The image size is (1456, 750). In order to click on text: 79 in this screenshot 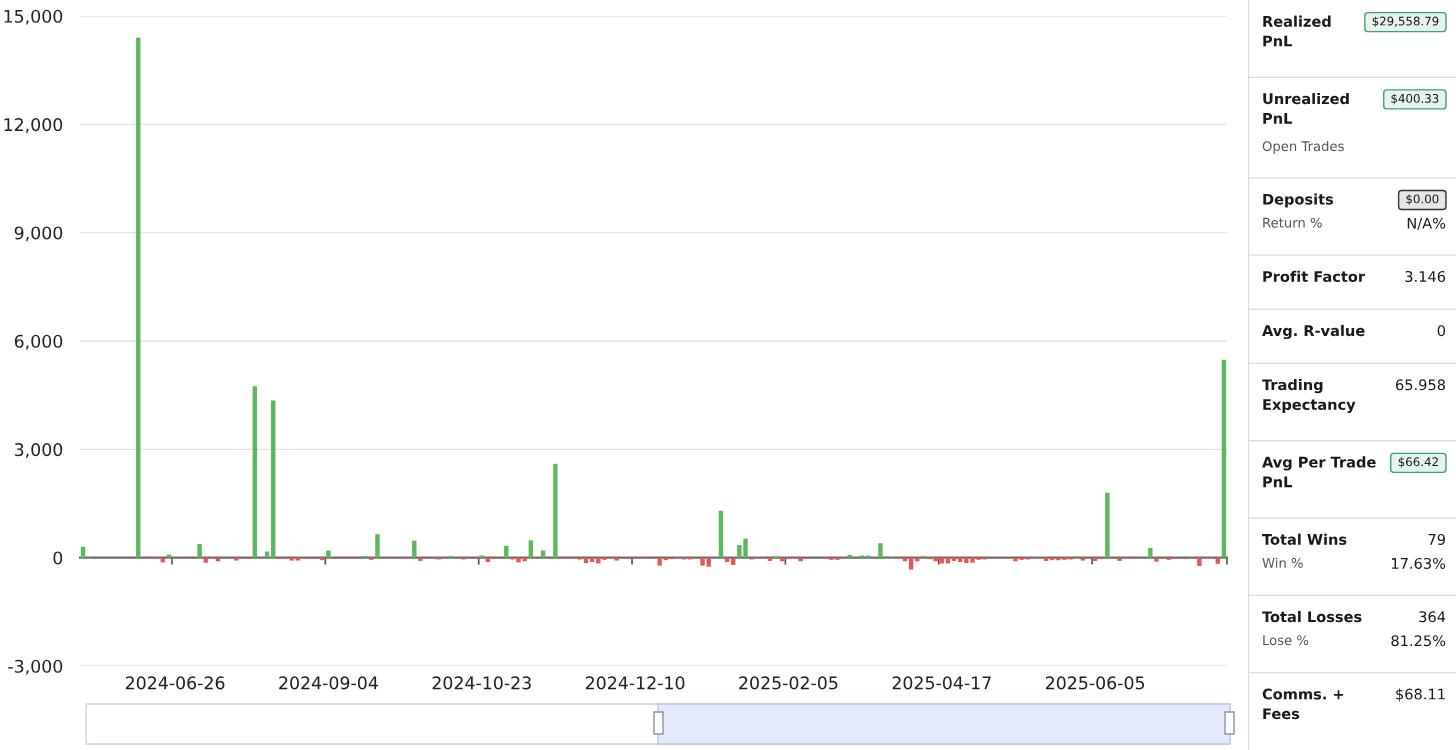, I will do `click(1436, 539)`.